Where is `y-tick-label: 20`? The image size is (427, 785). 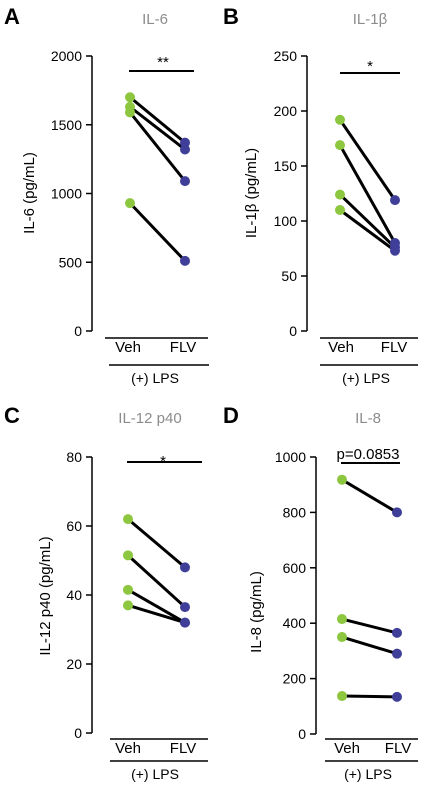 y-tick-label: 20 is located at coordinates (74, 664).